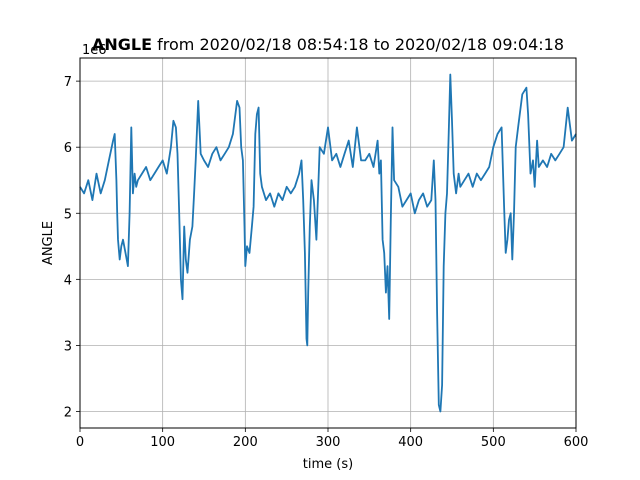 Image resolution: width=640 pixels, height=480 pixels. I want to click on y-tick-label: 3, so click(68, 346).